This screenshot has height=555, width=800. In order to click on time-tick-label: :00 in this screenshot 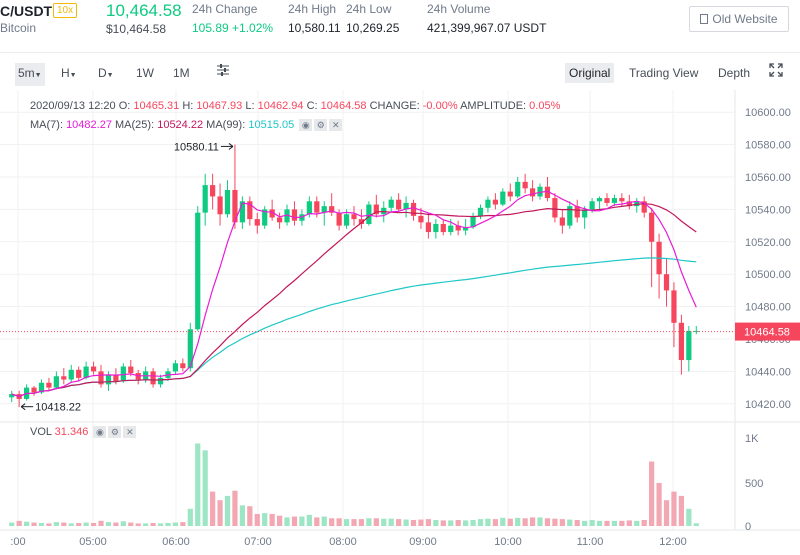, I will do `click(17, 542)`.